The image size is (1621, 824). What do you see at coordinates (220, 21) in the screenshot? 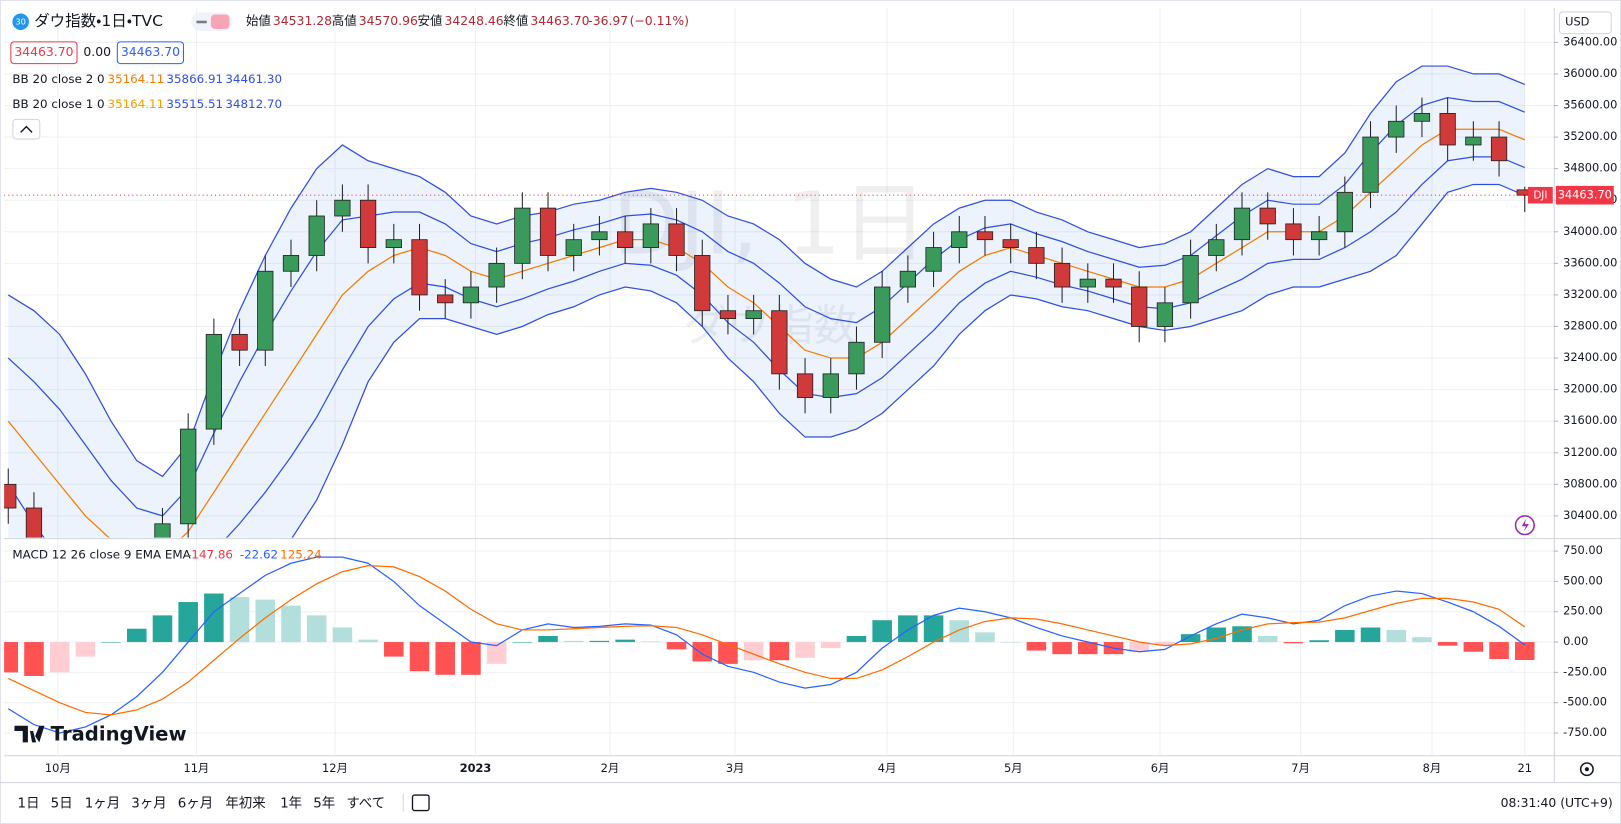
I see `icon-compare` at bounding box center [220, 21].